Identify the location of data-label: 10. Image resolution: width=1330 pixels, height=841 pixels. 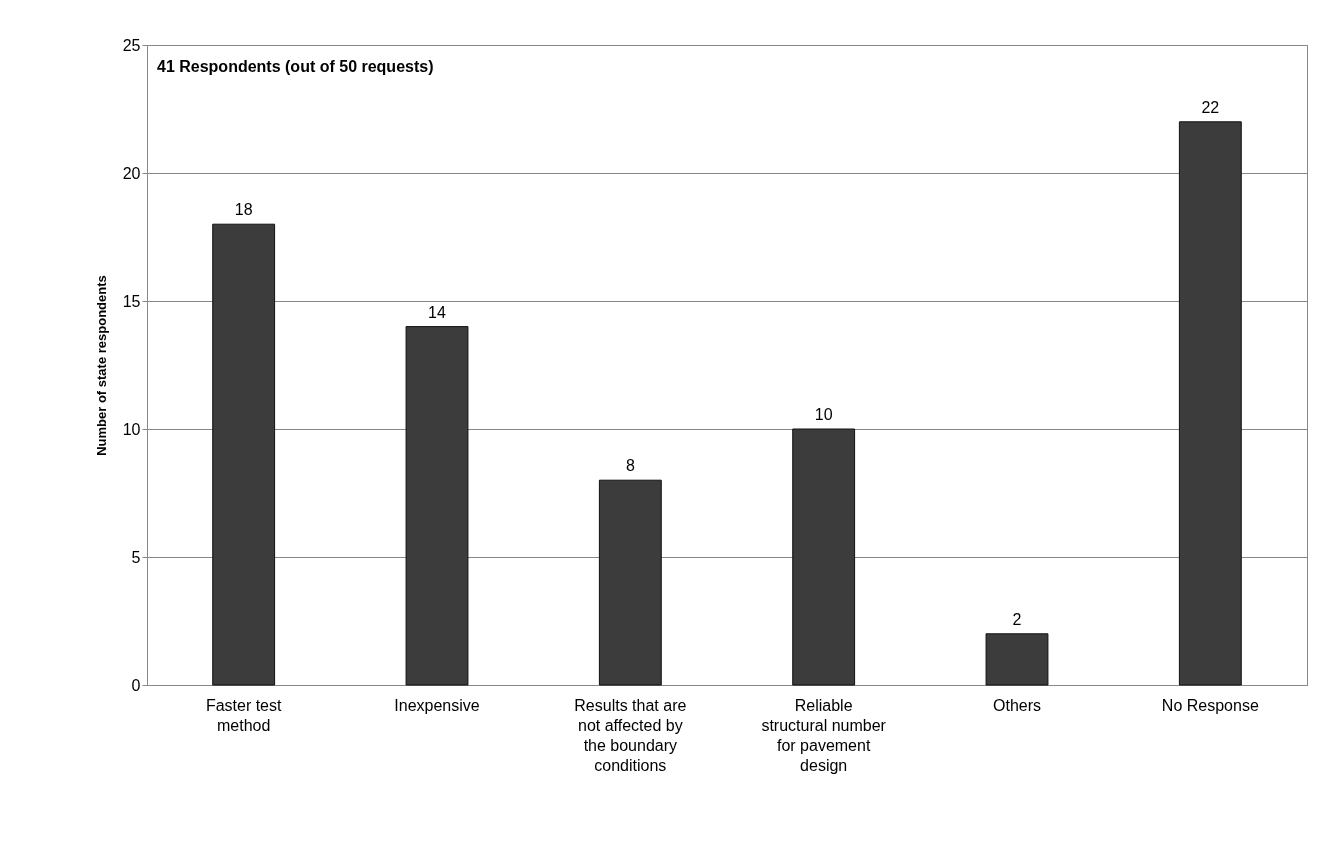
(823, 414).